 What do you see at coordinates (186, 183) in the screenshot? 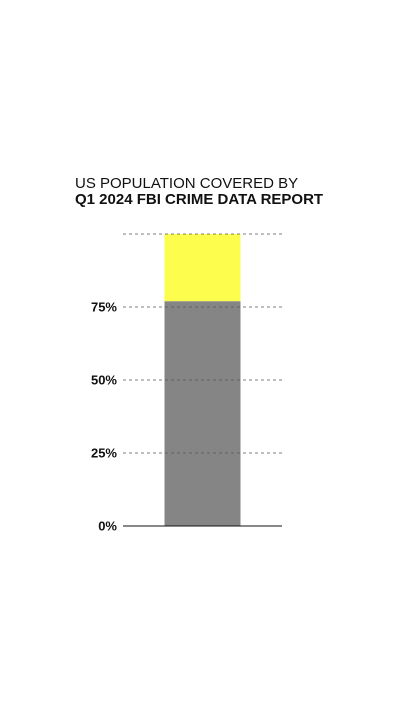
I see `chart-title: US POPULATION COVERED BY` at bounding box center [186, 183].